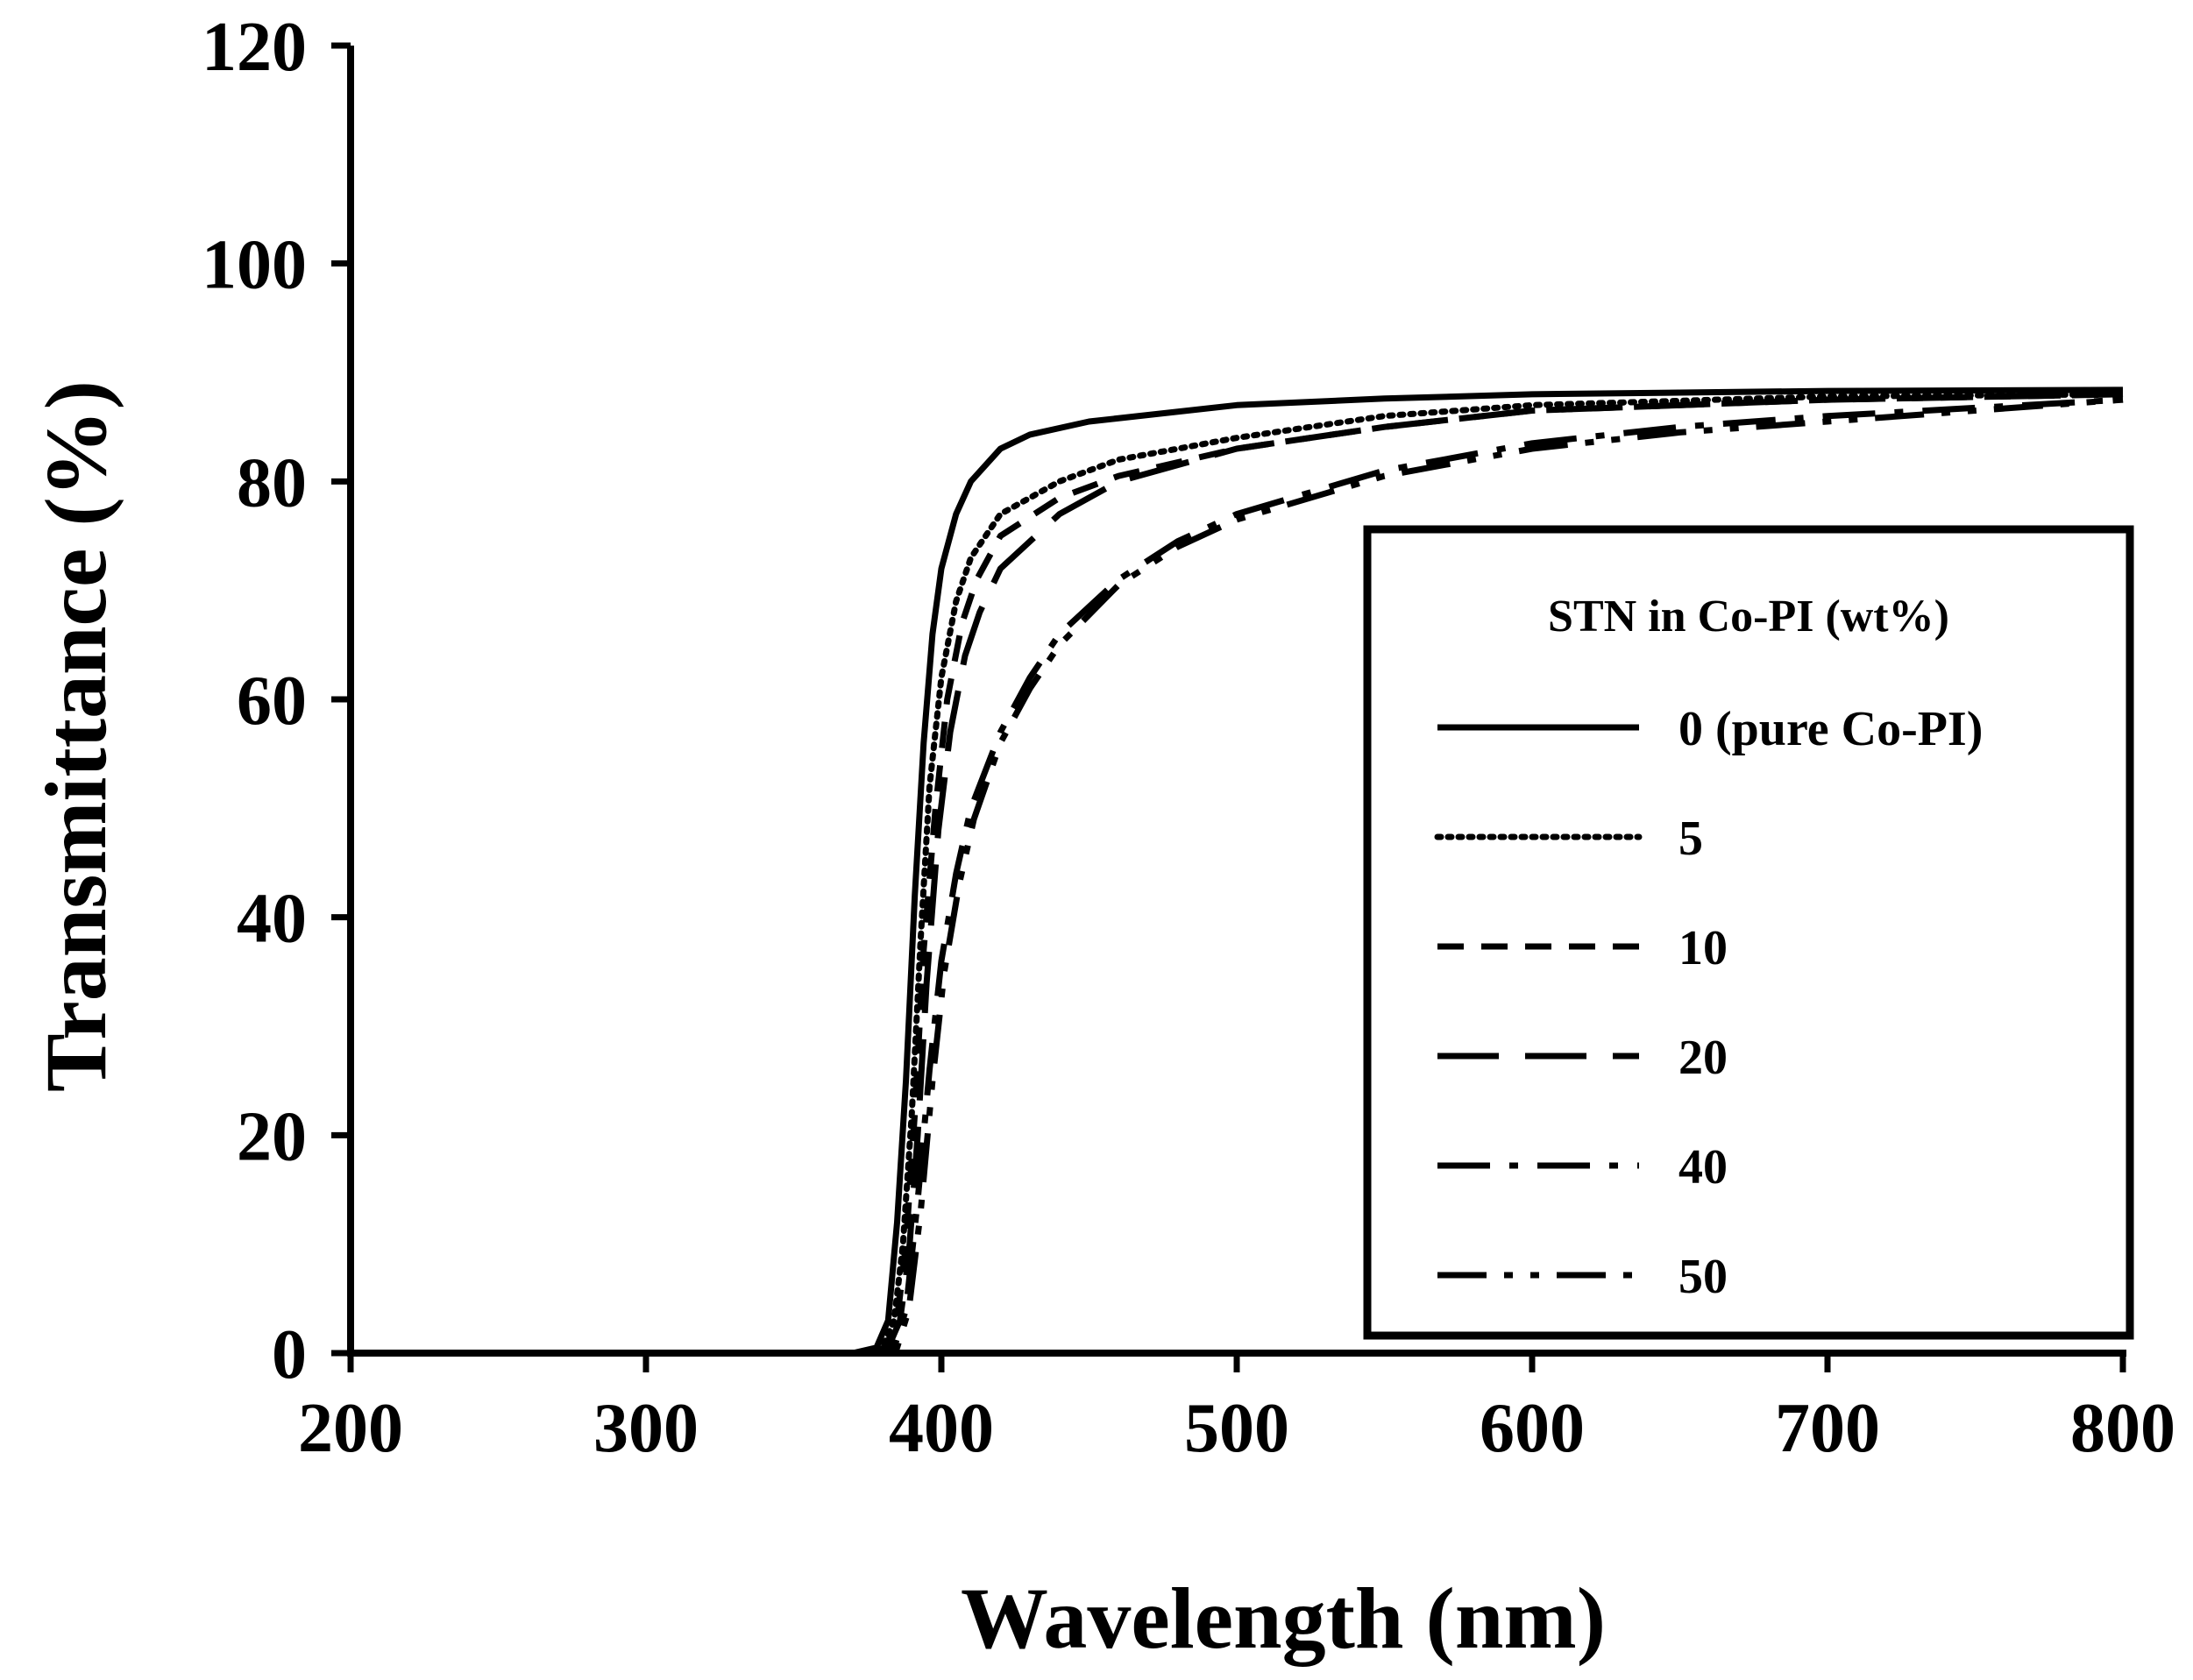  Describe the element at coordinates (289, 1354) in the screenshot. I see `y-tick-label: 0` at that location.